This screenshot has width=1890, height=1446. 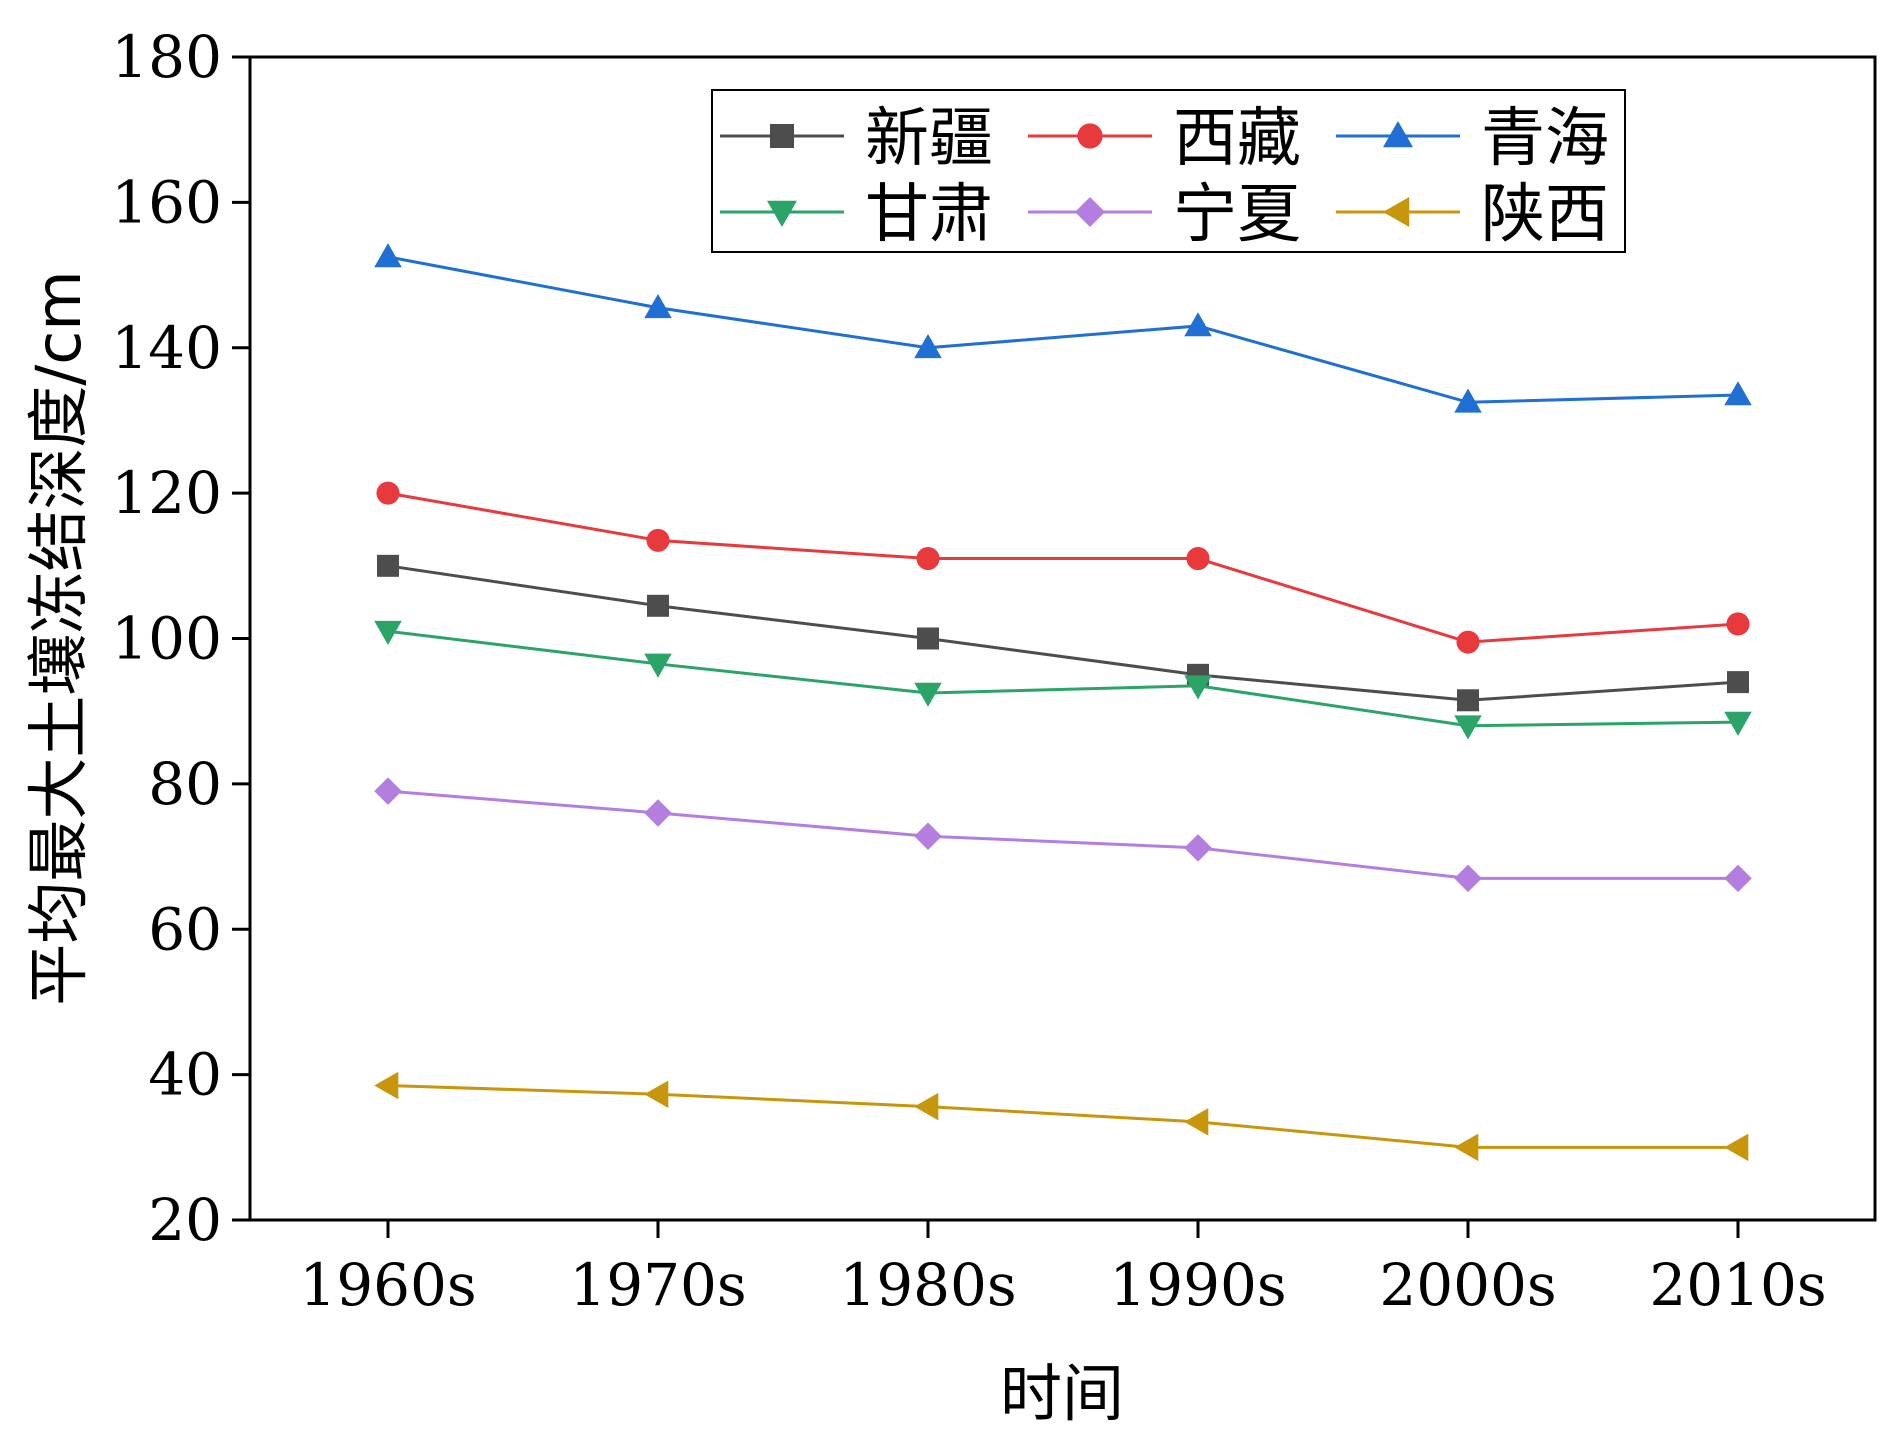 I want to click on x-tick-label: 1990s, so click(x=1197, y=1285).